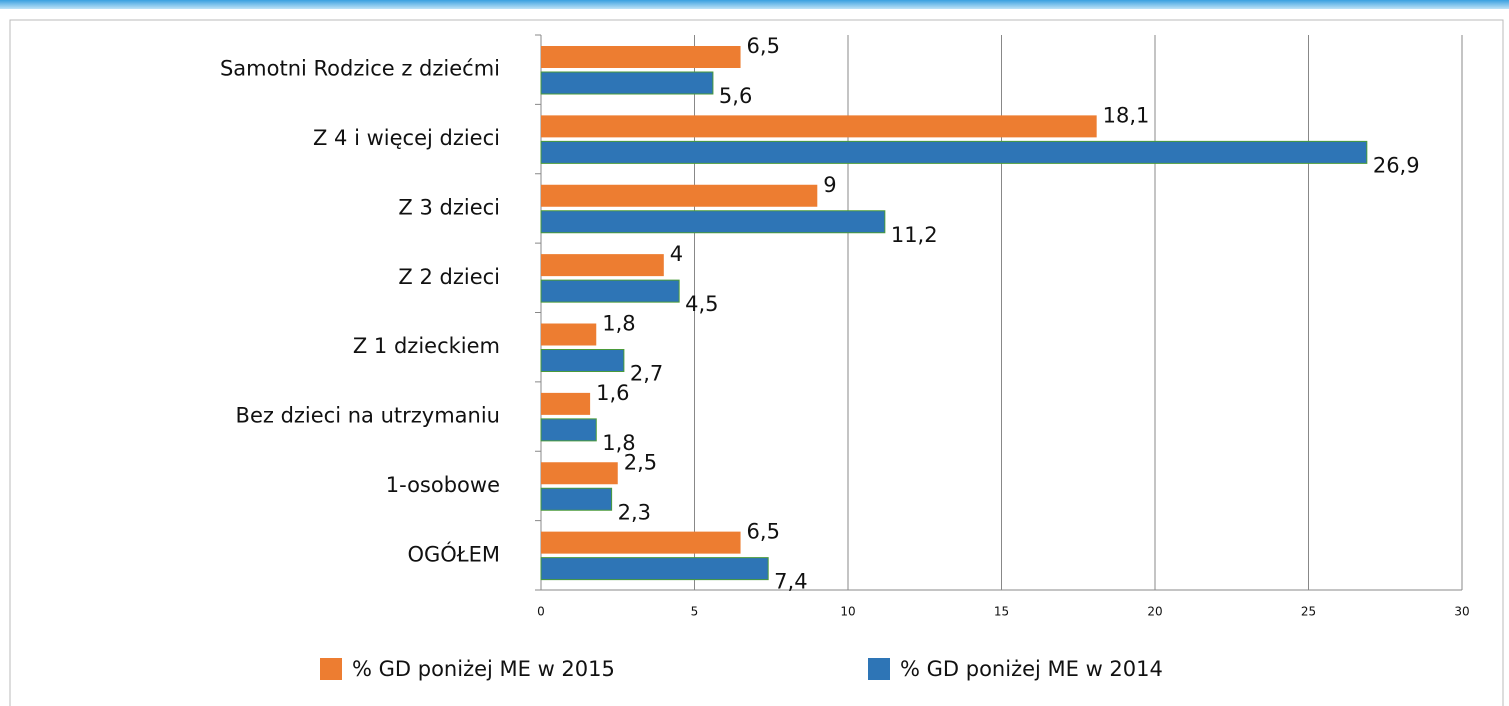 This screenshot has height=706, width=1509. I want to click on value-label: 9, so click(829, 185).